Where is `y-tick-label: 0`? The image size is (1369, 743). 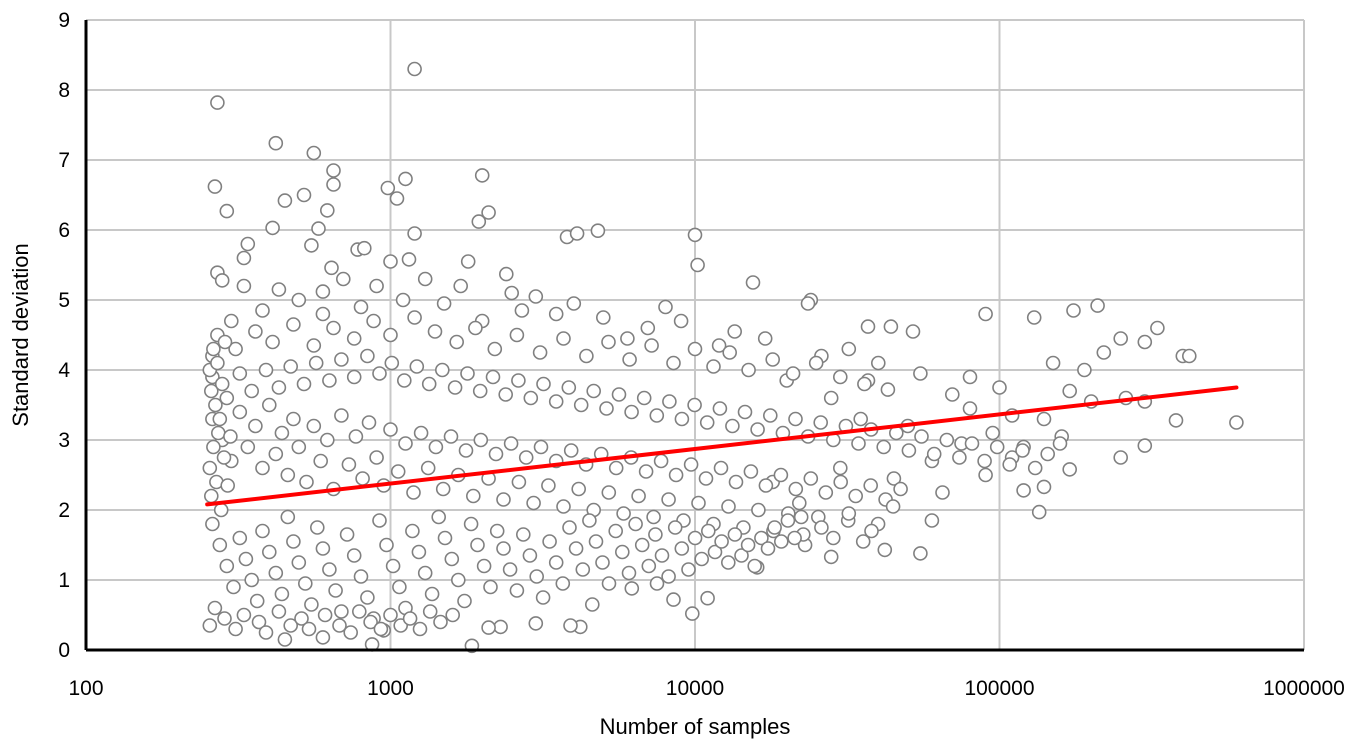 y-tick-label: 0 is located at coordinates (64, 650).